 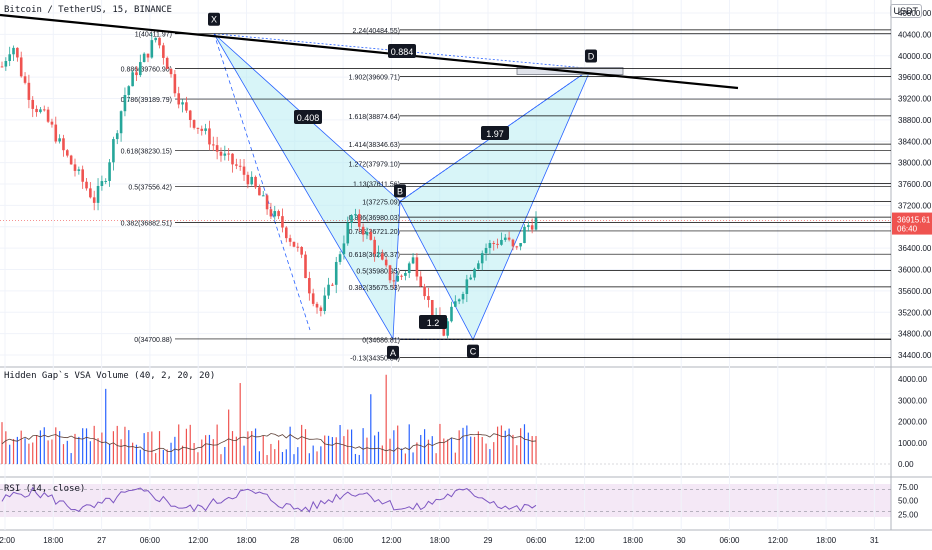 What do you see at coordinates (912, 400) in the screenshot?
I see `volume-tick-label: 3000.00` at bounding box center [912, 400].